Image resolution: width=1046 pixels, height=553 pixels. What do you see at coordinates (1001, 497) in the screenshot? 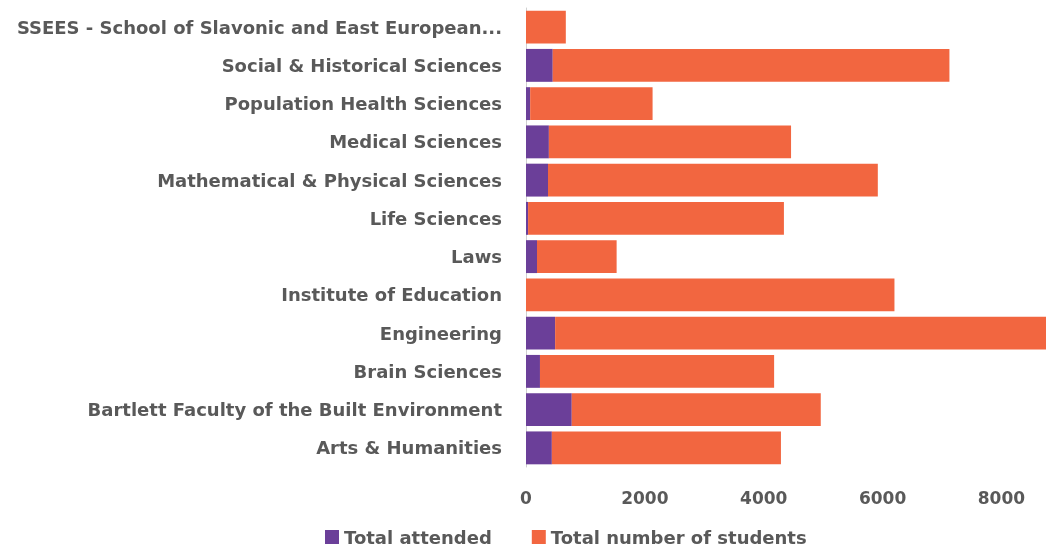
I see `x-tick-label: 8000` at bounding box center [1001, 497].